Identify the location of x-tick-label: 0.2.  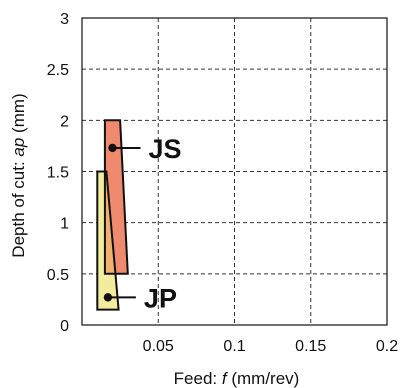
(387, 346).